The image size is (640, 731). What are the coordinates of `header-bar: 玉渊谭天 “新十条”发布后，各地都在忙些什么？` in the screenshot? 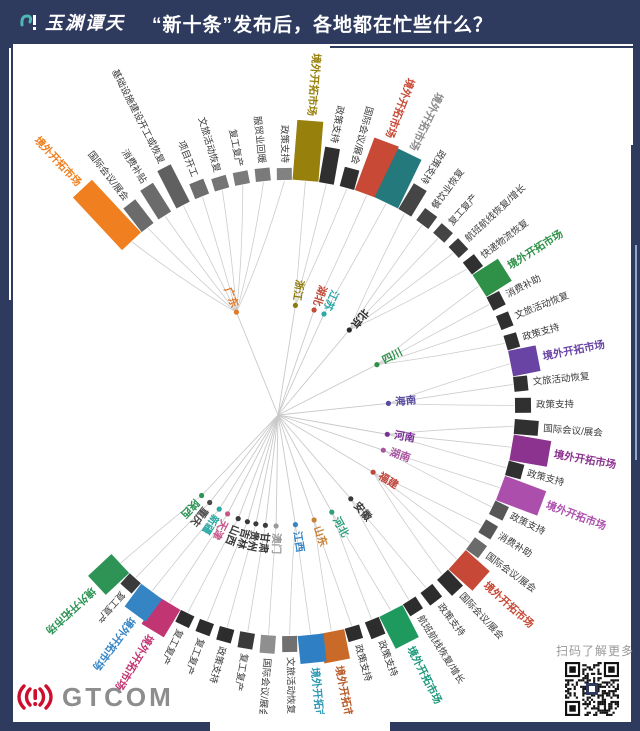 It's located at (320, 22).